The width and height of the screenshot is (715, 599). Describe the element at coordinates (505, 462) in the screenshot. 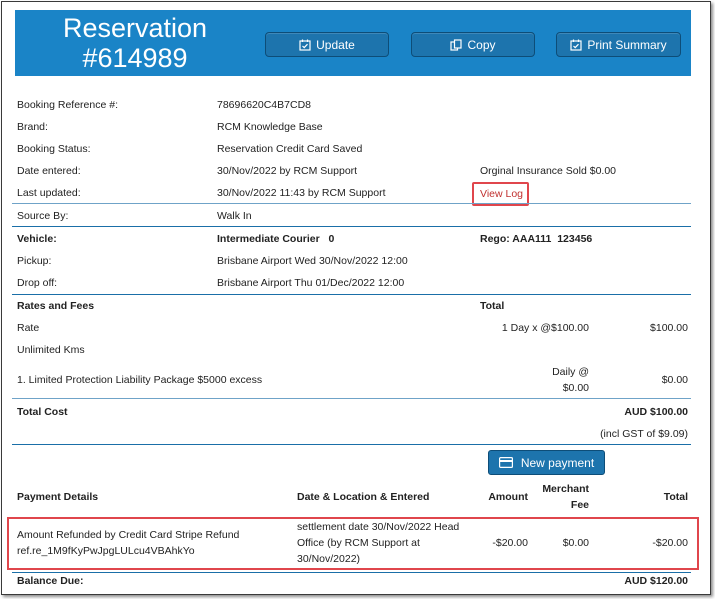

I see `credit-card-icon` at that location.